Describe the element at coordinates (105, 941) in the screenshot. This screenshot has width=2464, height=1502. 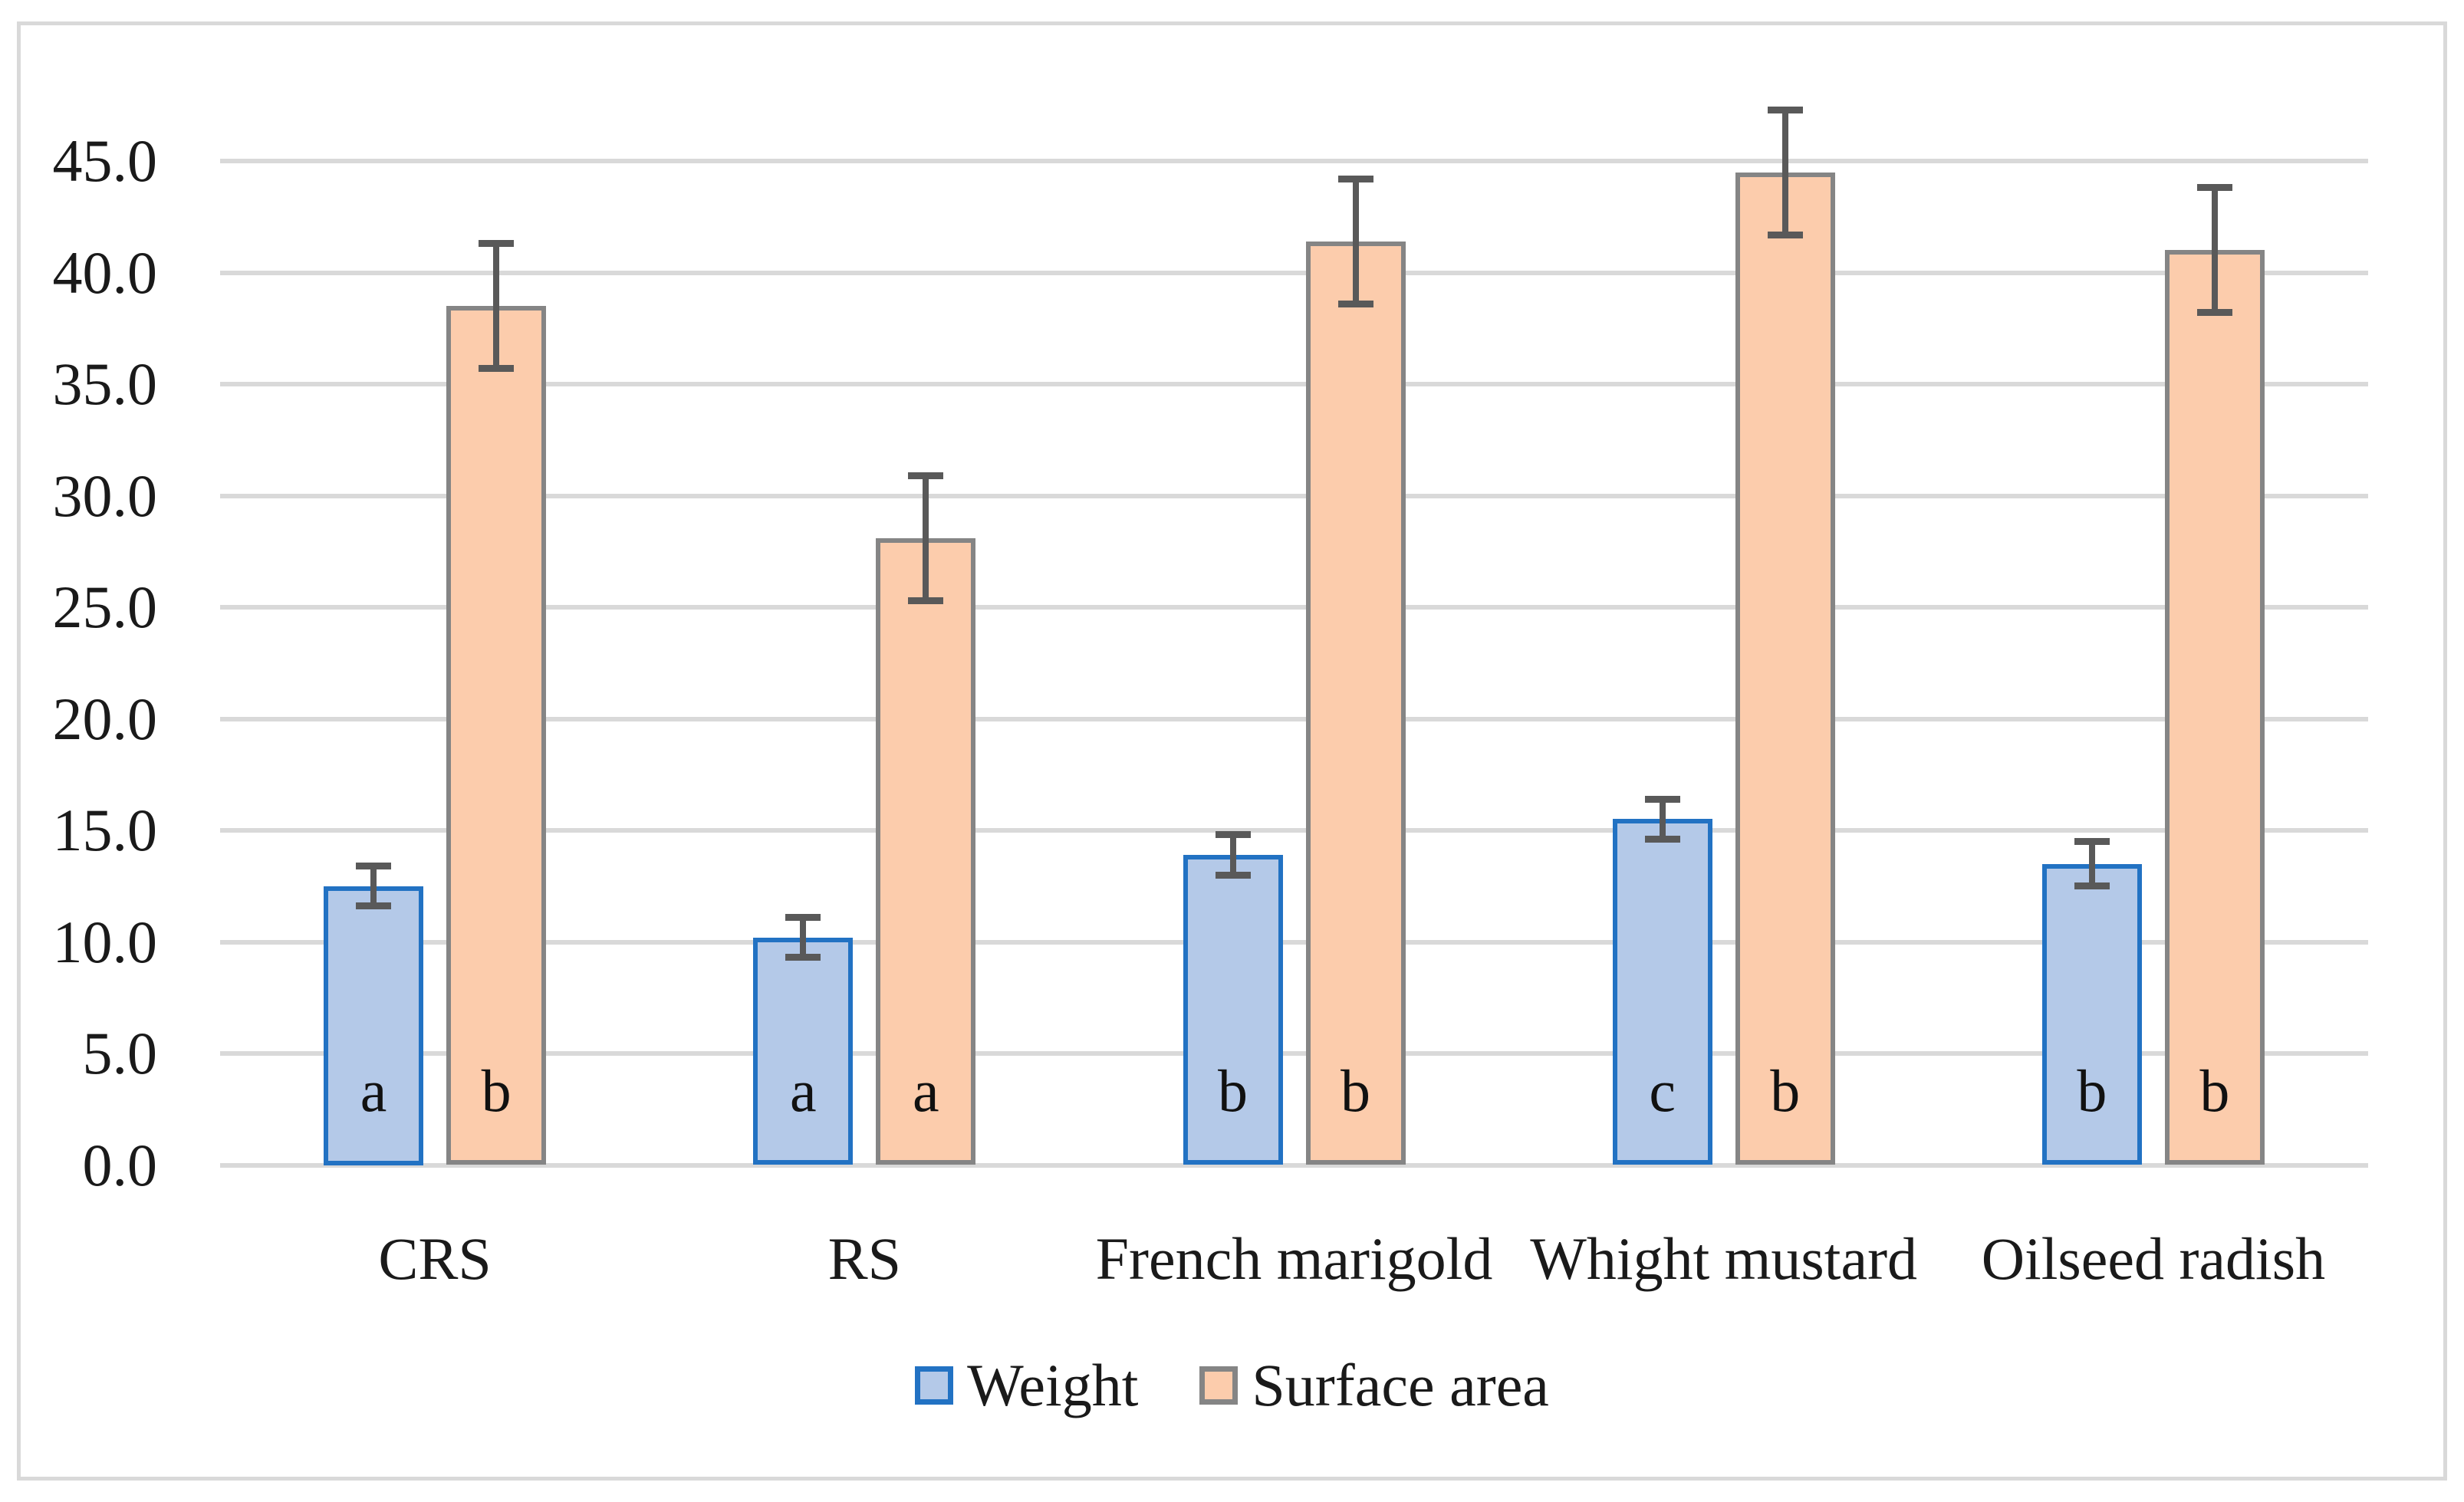
I see `y-tick-label: 10.0` at that location.